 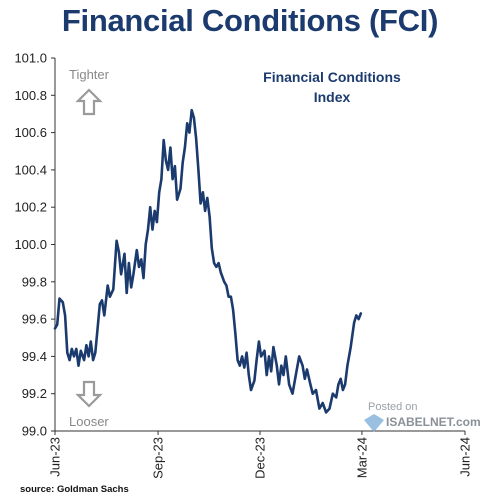 I want to click on isabelnet-logo-icon, so click(x=374, y=423).